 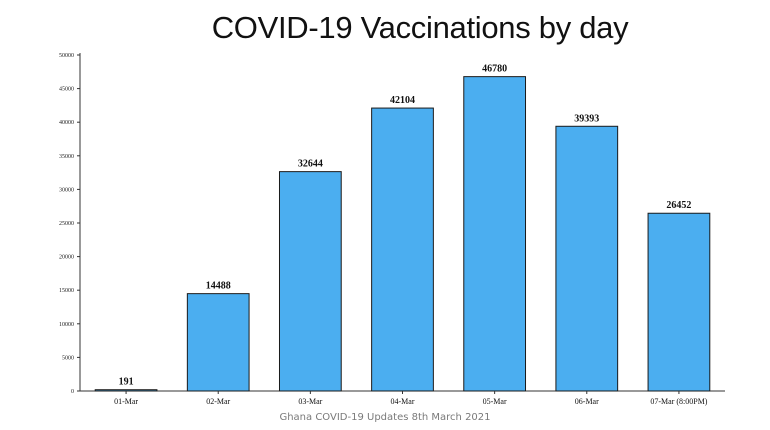 I want to click on y-tick-label: 40000, so click(x=66, y=123).